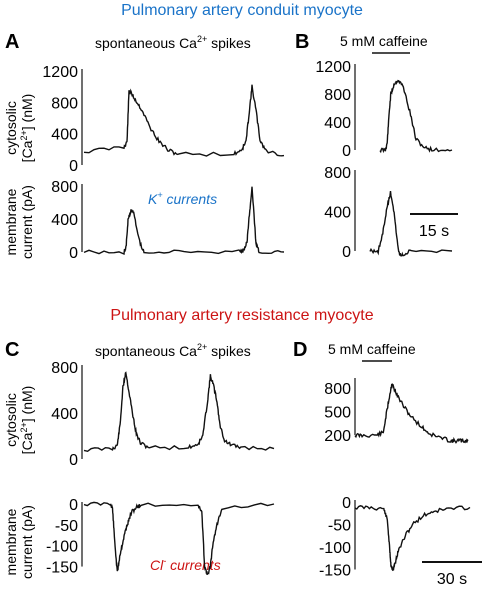  I want to click on ylabel-c-sup: 2+, so click(24, 427).